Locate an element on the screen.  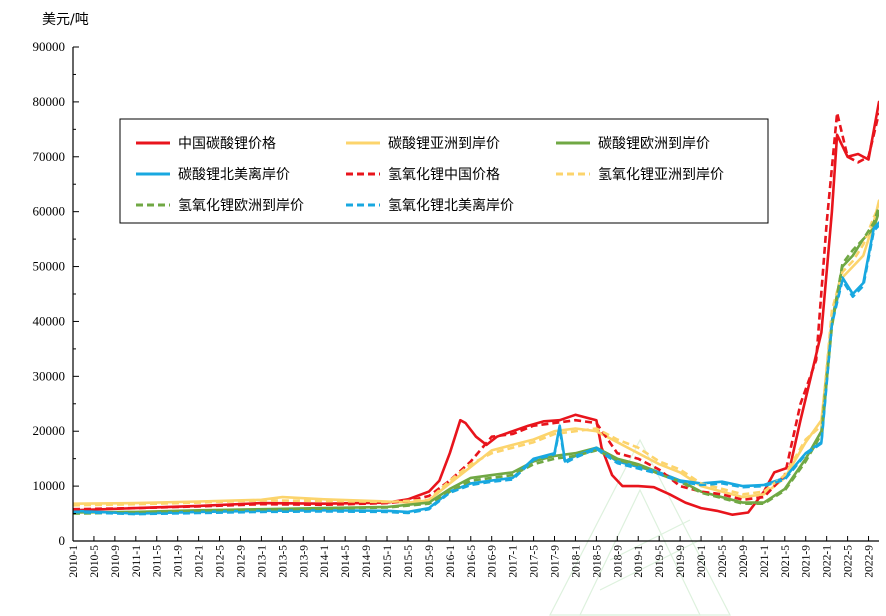
legend-item: 氢氧化锂亚洲到岸价 is located at coordinates (640, 175).